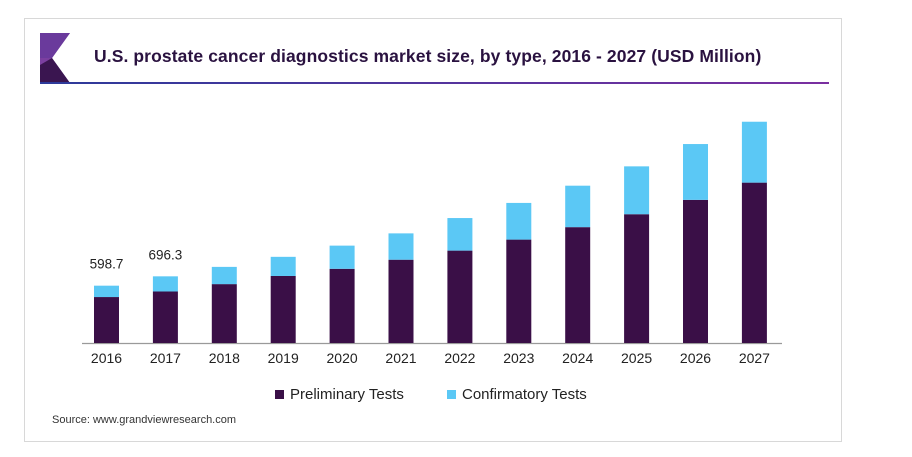  Describe the element at coordinates (224, 275) in the screenshot. I see `bar-confirmatory-2018` at that location.